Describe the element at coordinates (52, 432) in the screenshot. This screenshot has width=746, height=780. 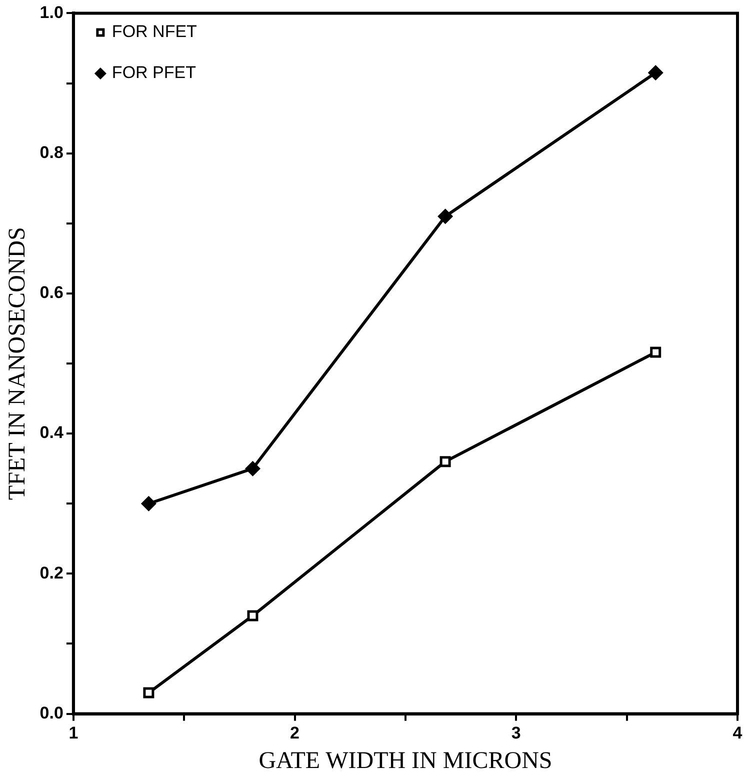
I see `y-tick-label: 0.4` at that location.